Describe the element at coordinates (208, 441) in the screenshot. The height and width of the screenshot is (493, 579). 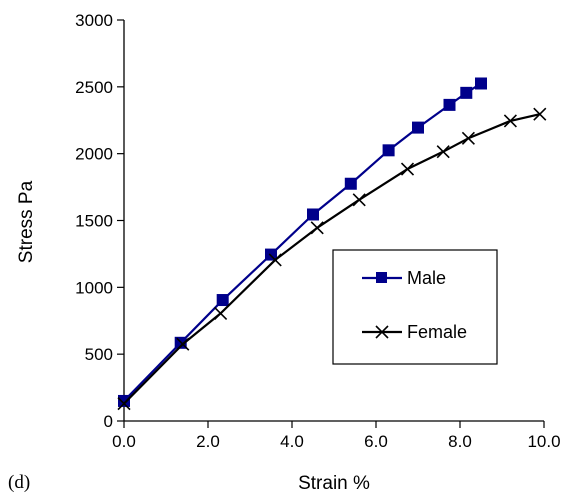
I see `x-tick-label: 2.0` at that location.